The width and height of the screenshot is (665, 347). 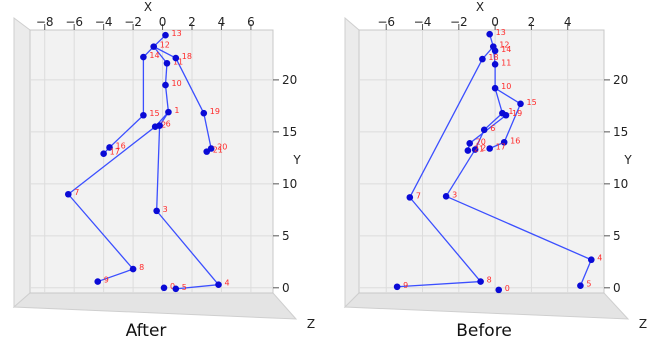 I want to click on before-joint-label-8: 8, so click(x=489, y=280).